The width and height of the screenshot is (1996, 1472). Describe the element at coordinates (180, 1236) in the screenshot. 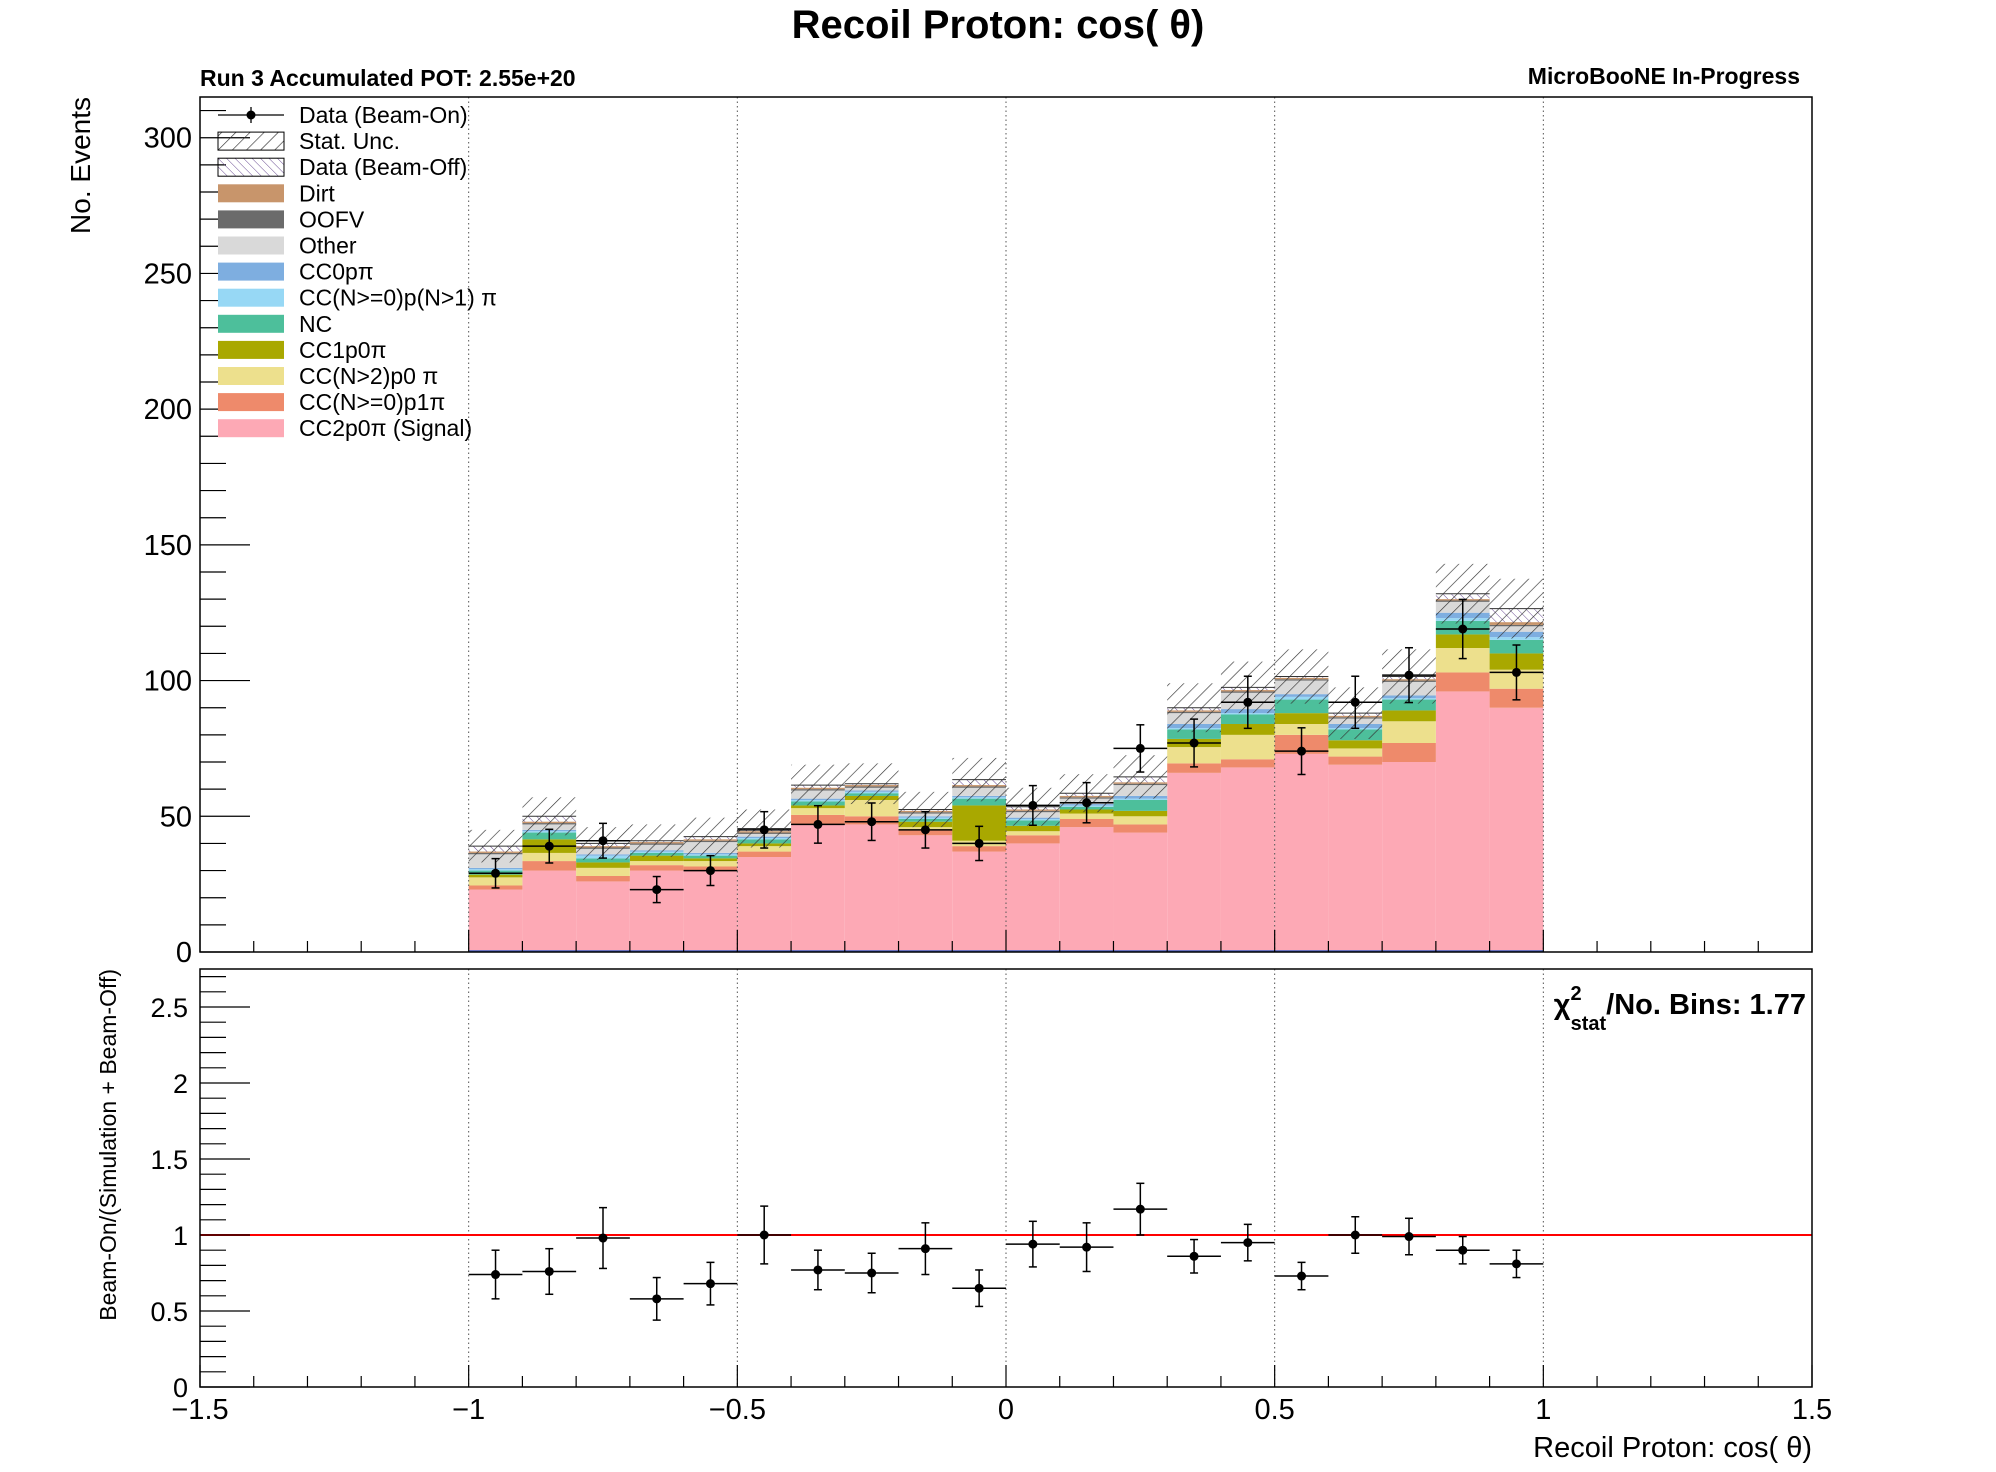

I see `ratio-y-tick-label: 1` at that location.